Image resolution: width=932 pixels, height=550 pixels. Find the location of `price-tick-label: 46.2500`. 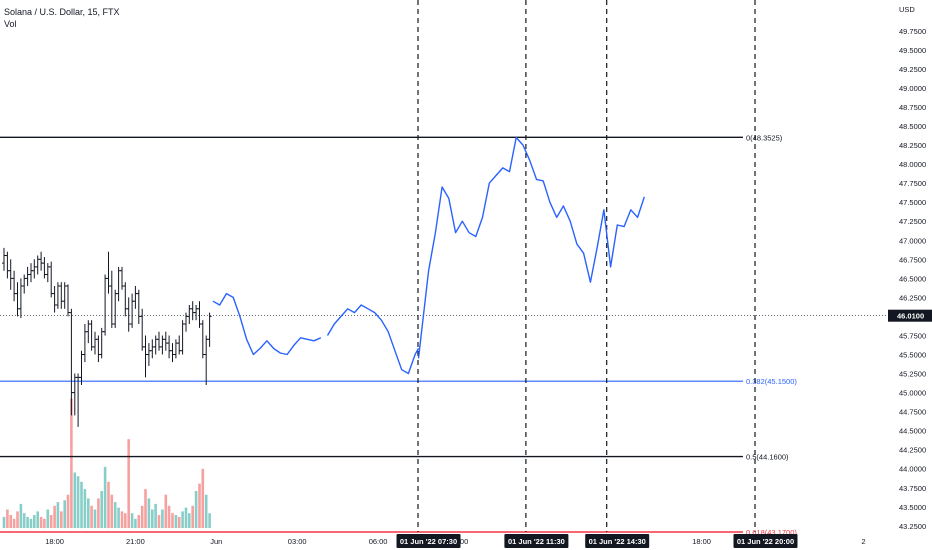

price-tick-label: 46.2500 is located at coordinates (912, 297).